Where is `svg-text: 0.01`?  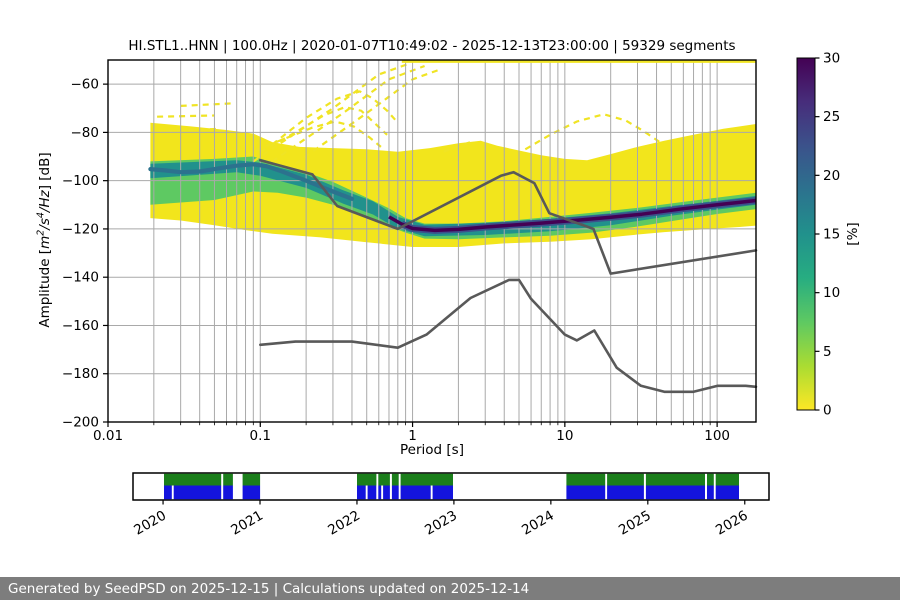
svg-text: 0.01 is located at coordinates (108, 436).